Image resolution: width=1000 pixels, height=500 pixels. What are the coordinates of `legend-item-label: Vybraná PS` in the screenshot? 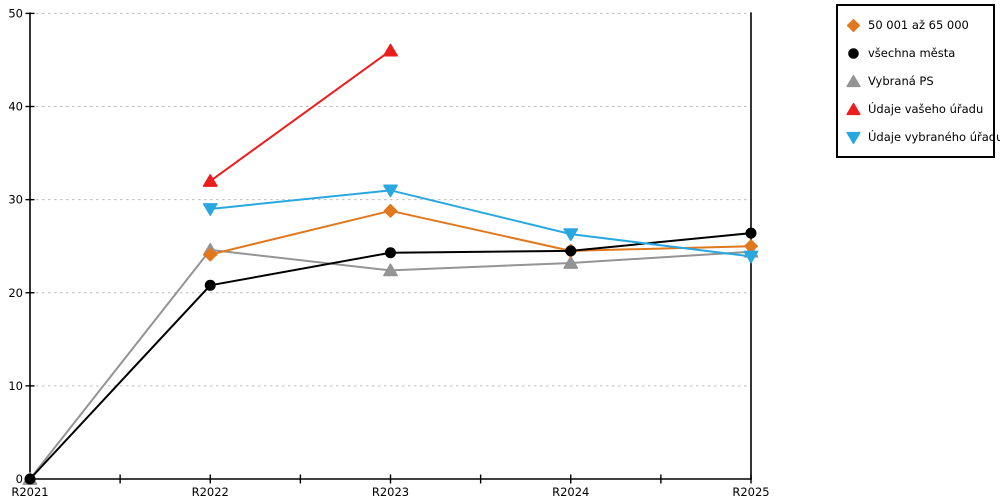 It's located at (901, 81).